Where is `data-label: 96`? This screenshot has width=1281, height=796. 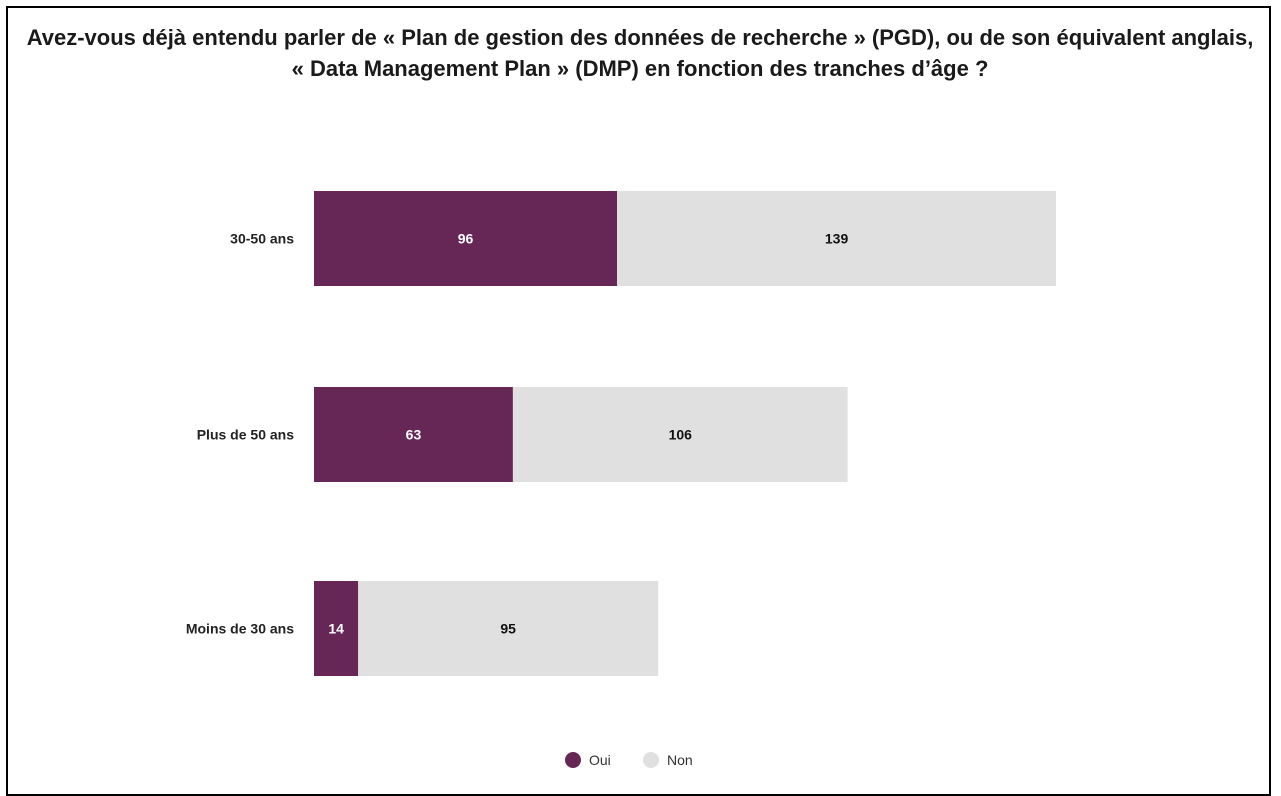
data-label: 96 is located at coordinates (466, 239).